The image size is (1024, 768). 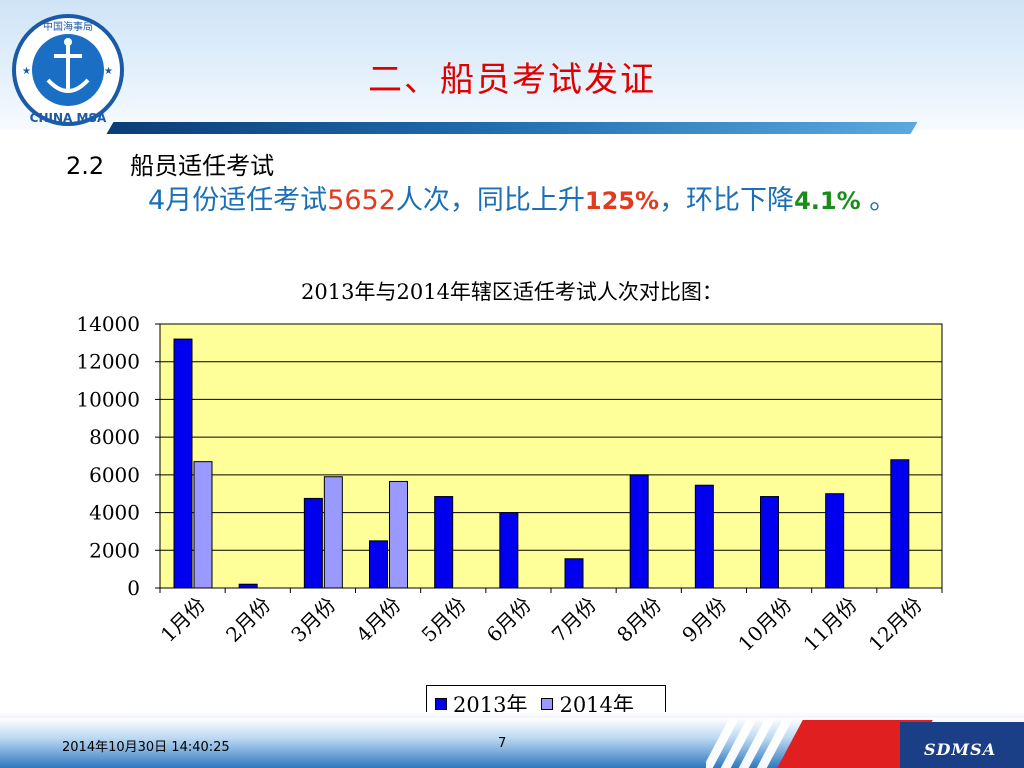 I want to click on x-tick-label: 3月份, so click(x=313, y=620).